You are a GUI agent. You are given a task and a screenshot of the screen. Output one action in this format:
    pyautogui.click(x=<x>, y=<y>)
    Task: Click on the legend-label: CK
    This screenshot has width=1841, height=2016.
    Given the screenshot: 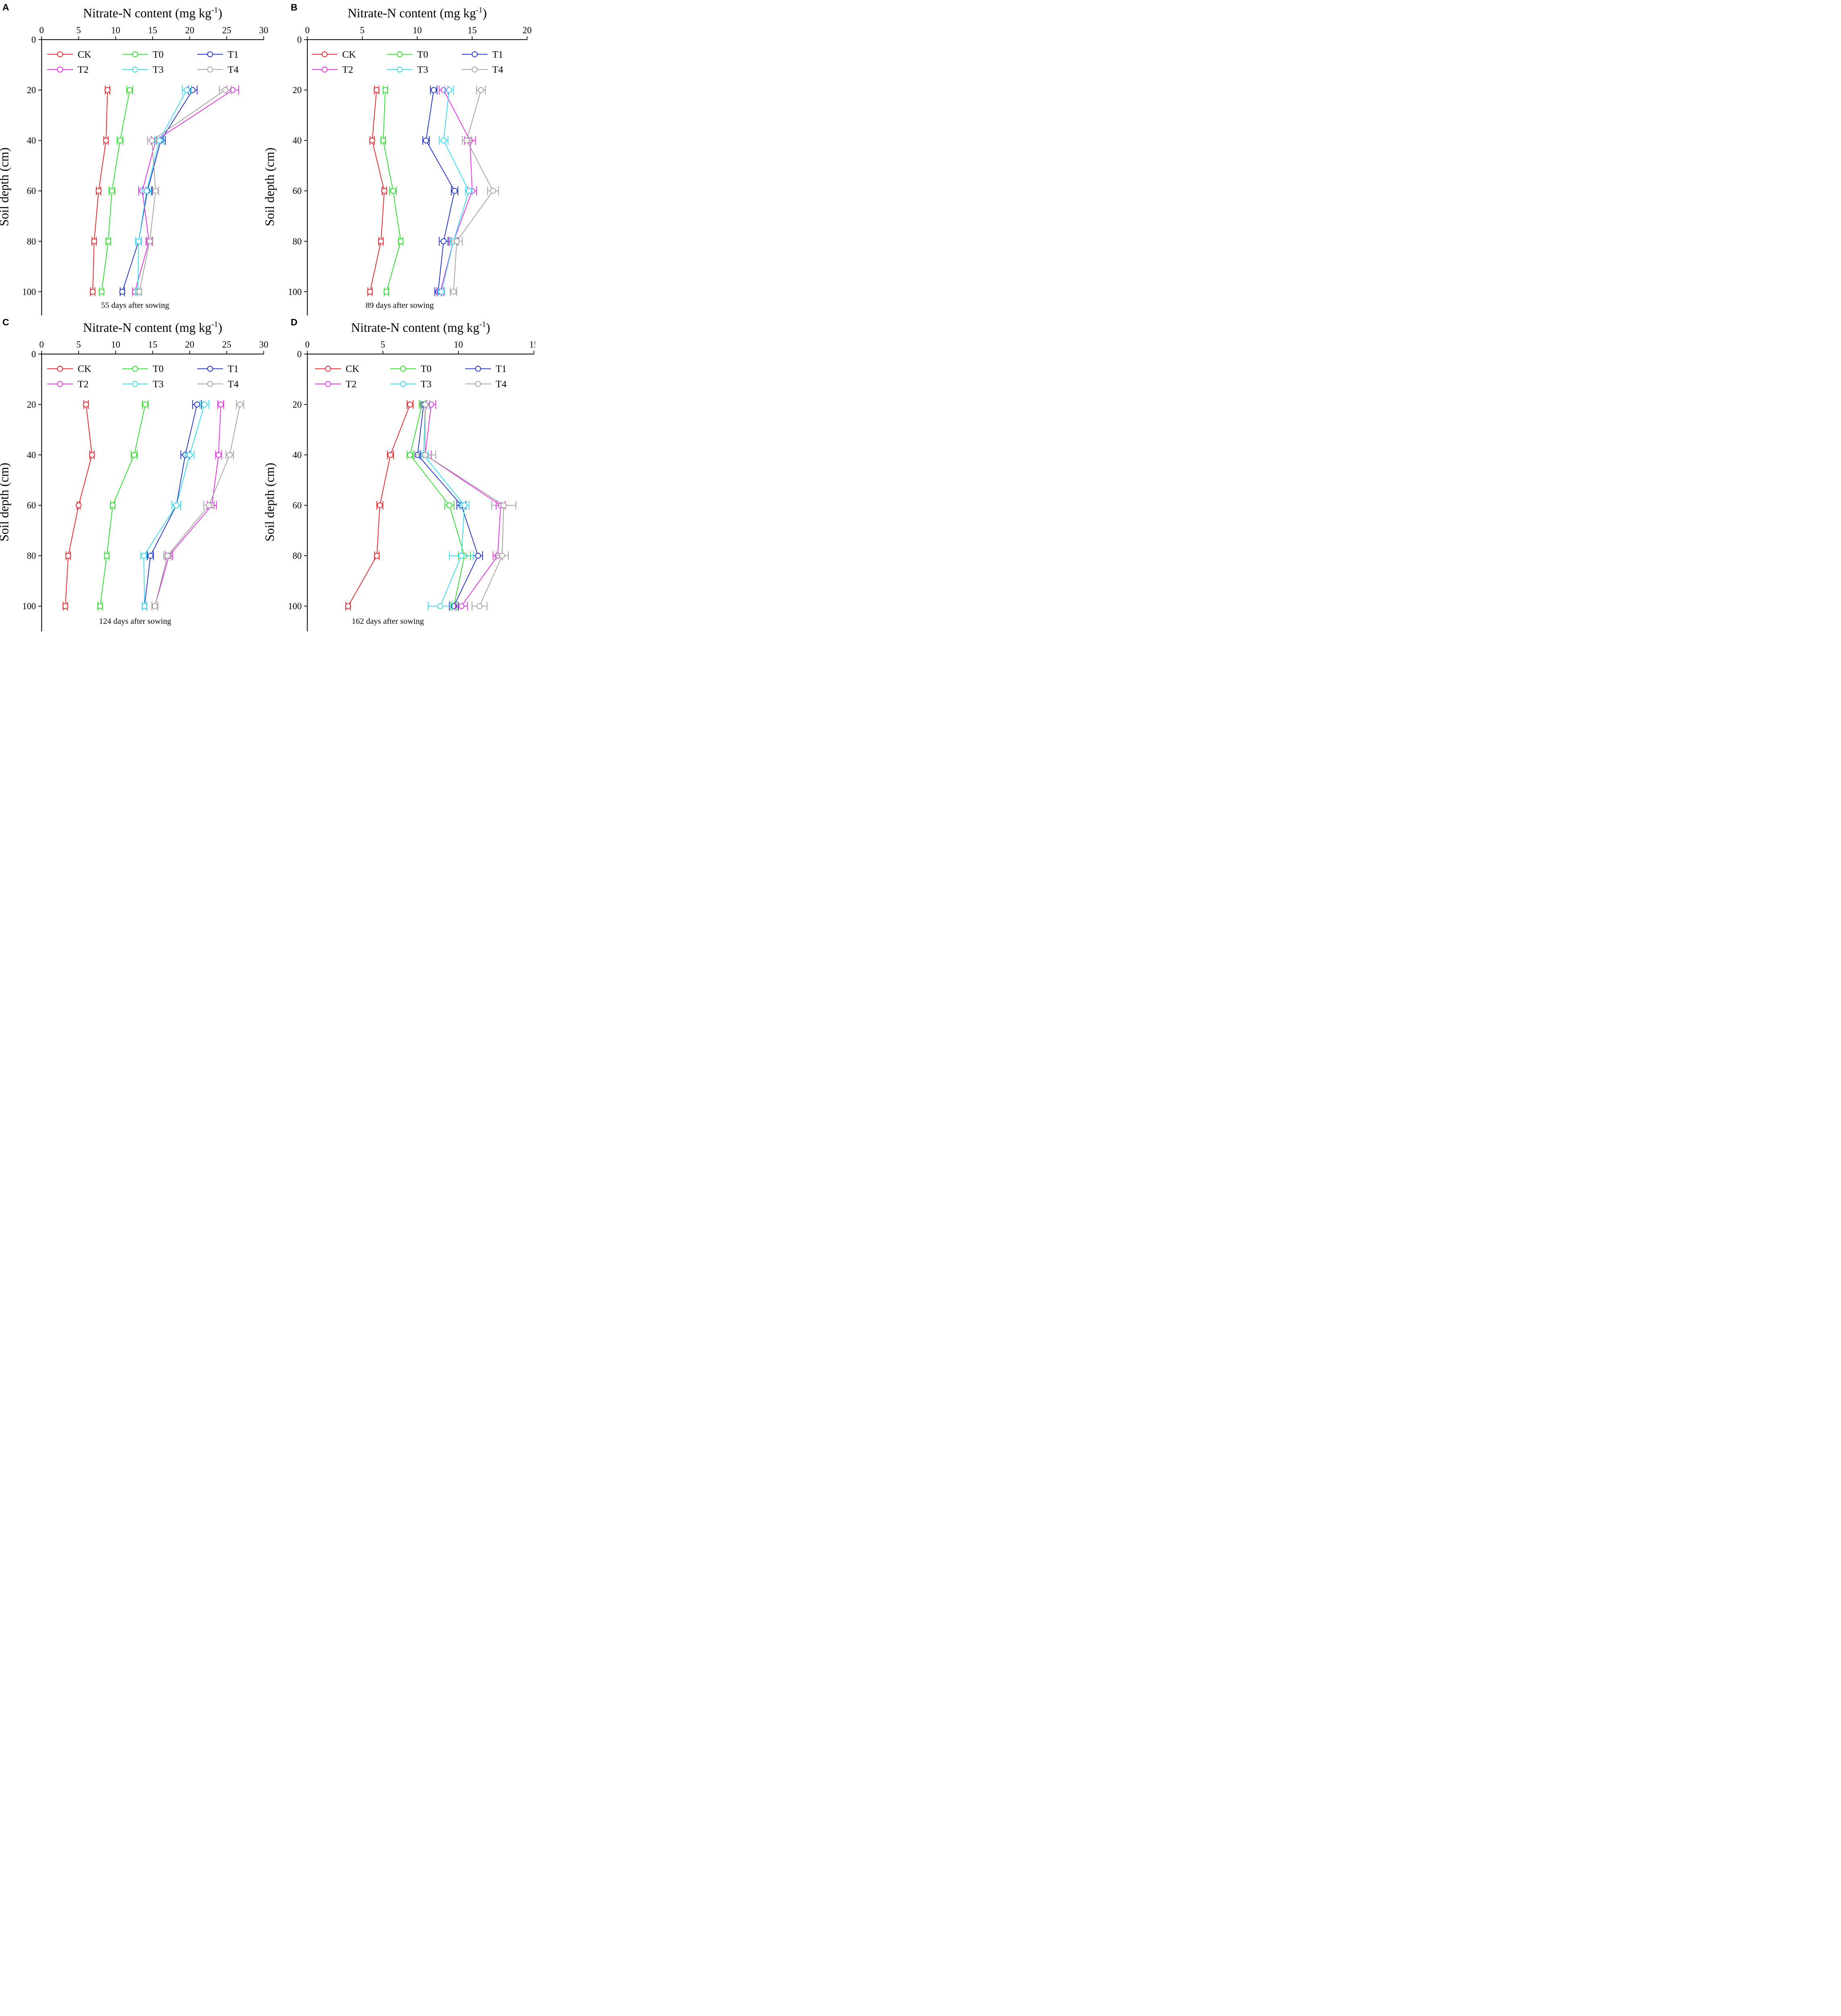 What is the action you would take?
    pyautogui.click(x=85, y=369)
    